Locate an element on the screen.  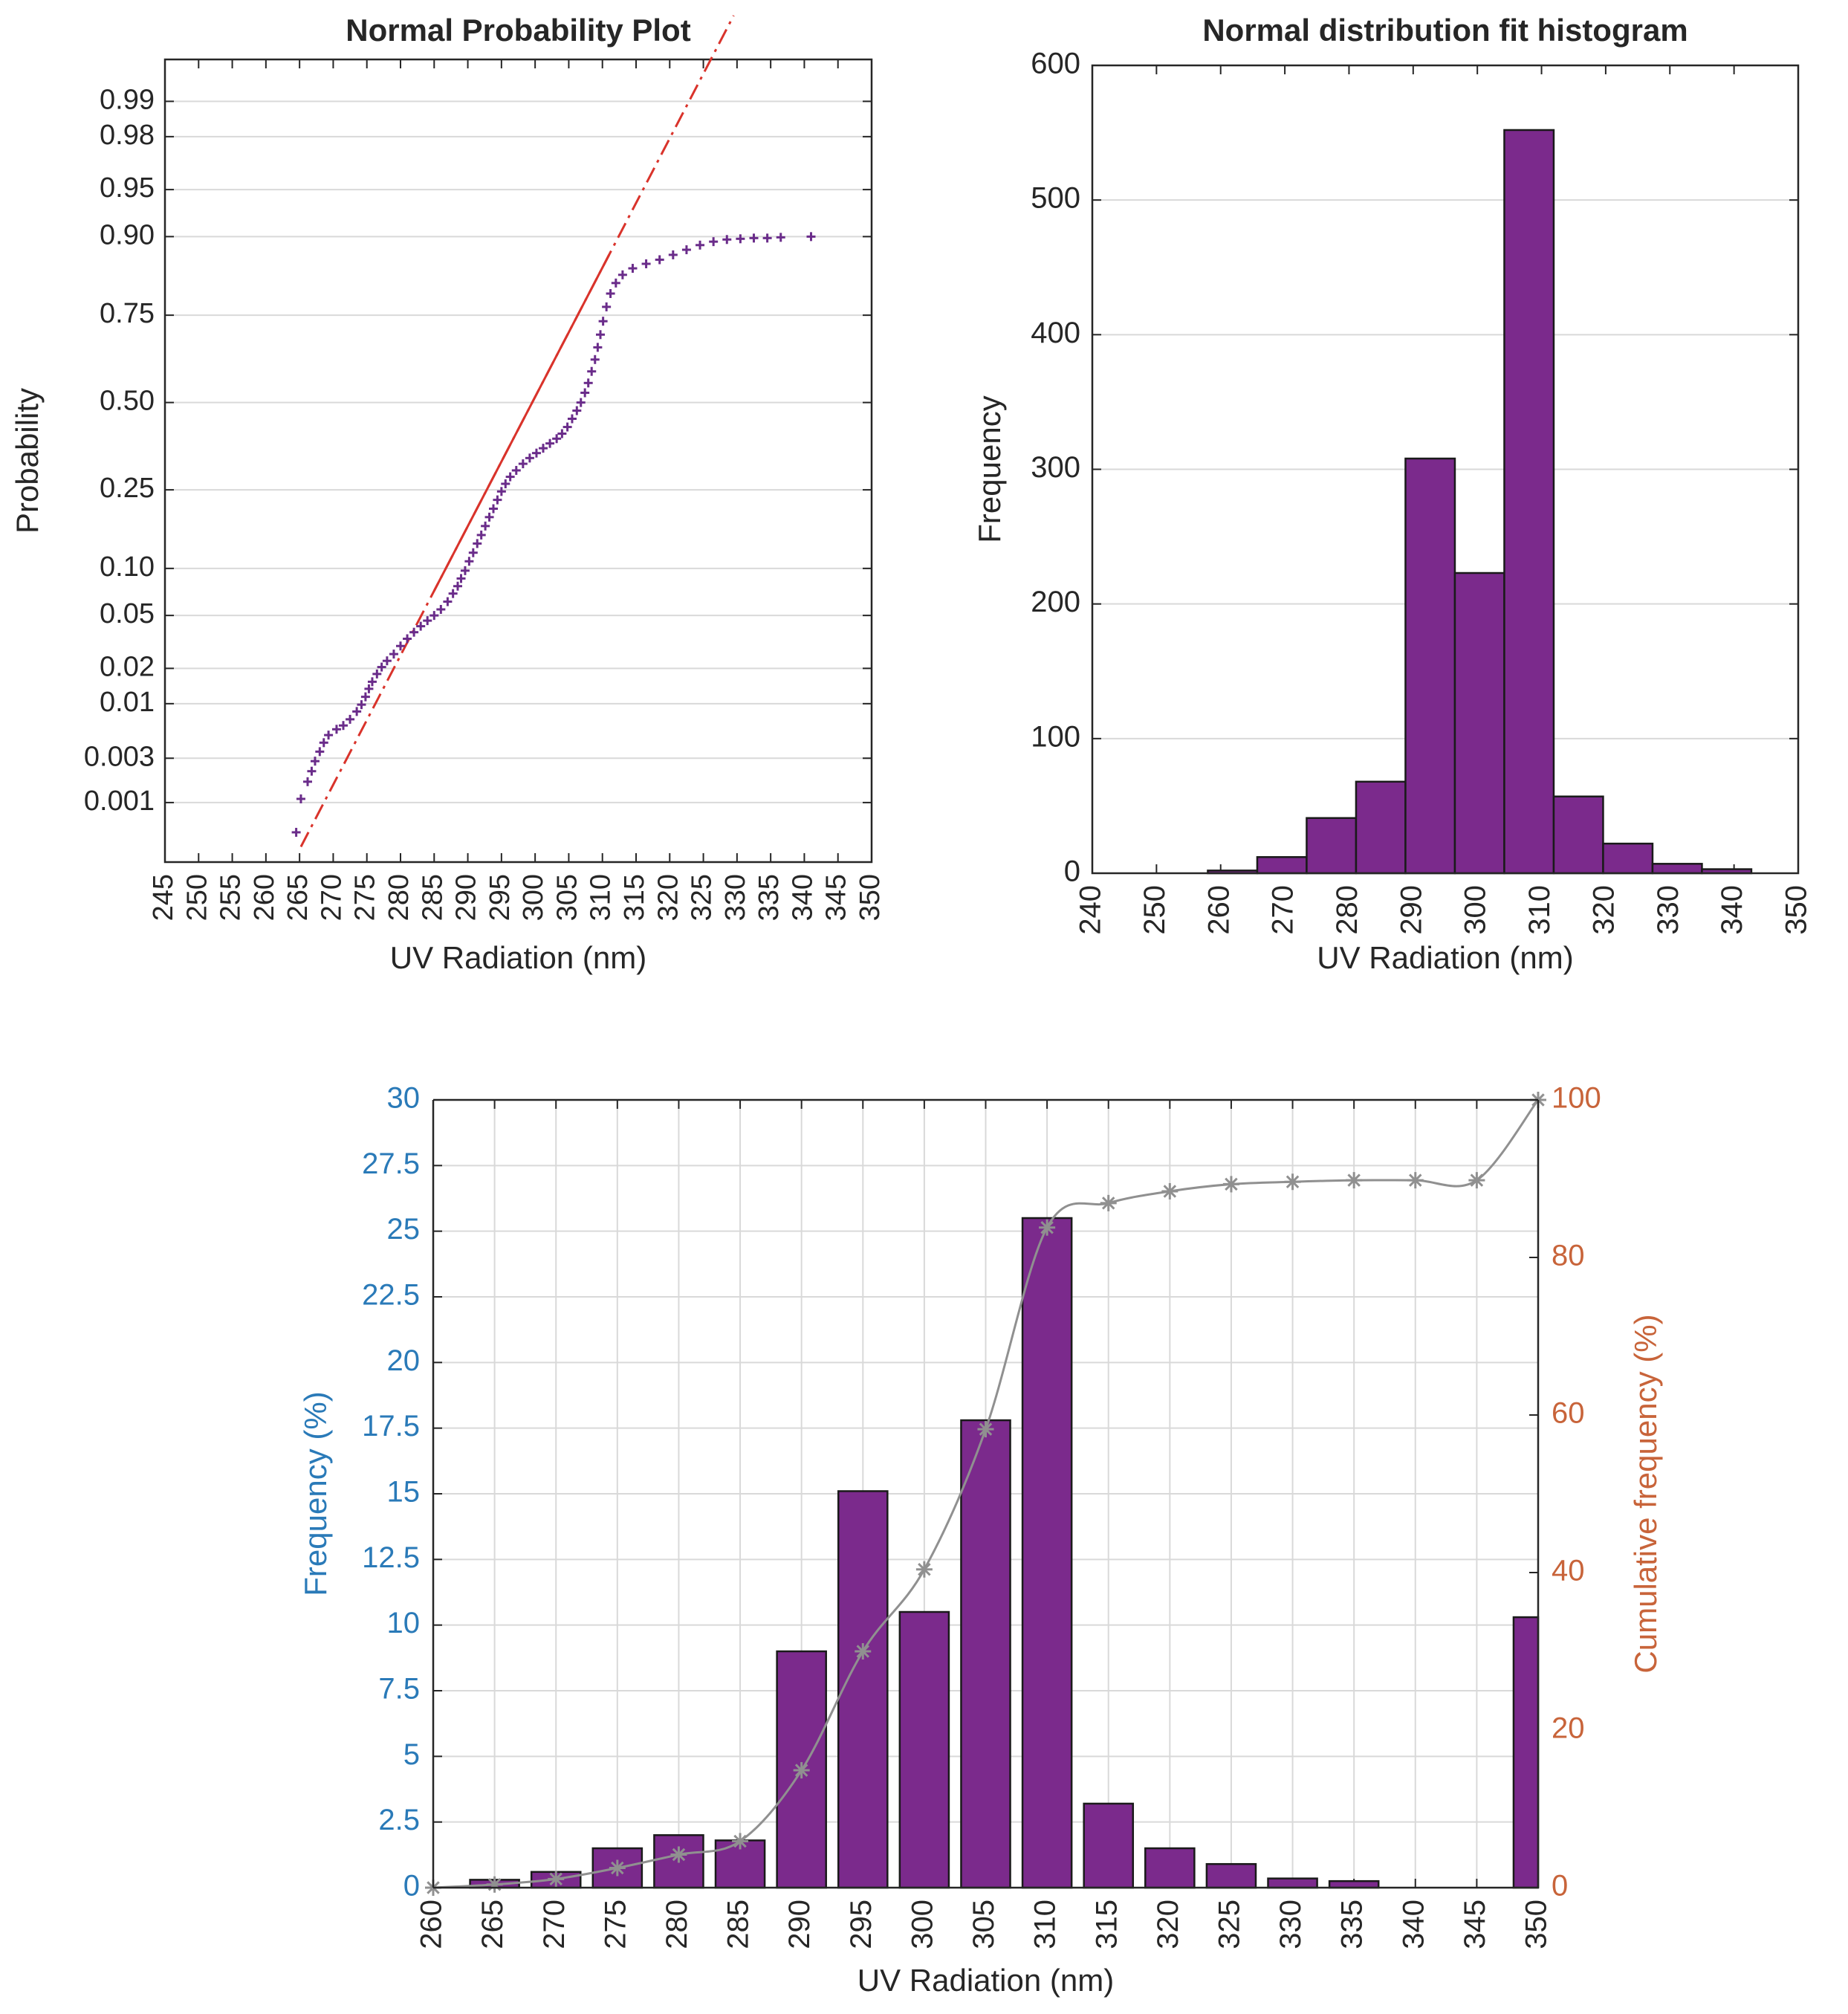
category-tick-label: 350 is located at coordinates (1536, 1925).